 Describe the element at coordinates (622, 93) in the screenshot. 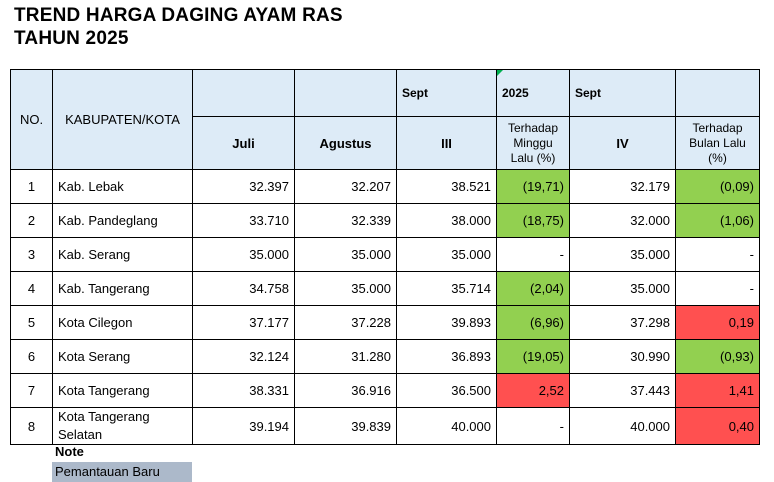

I see `header-sept-week4: Sept` at that location.